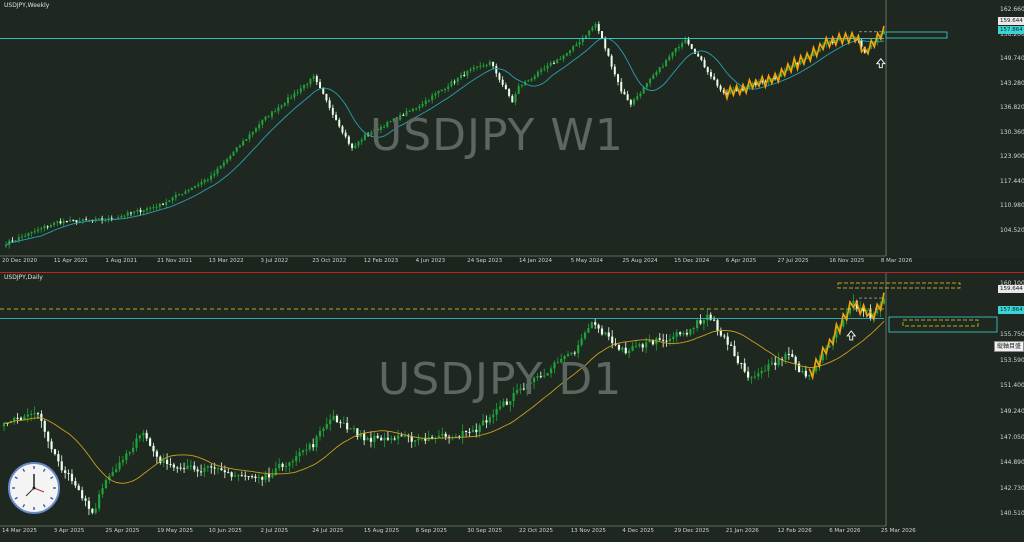 This screenshot has height=542, width=1024. I want to click on time-axis-label: 12 Feb 2023, so click(381, 261).